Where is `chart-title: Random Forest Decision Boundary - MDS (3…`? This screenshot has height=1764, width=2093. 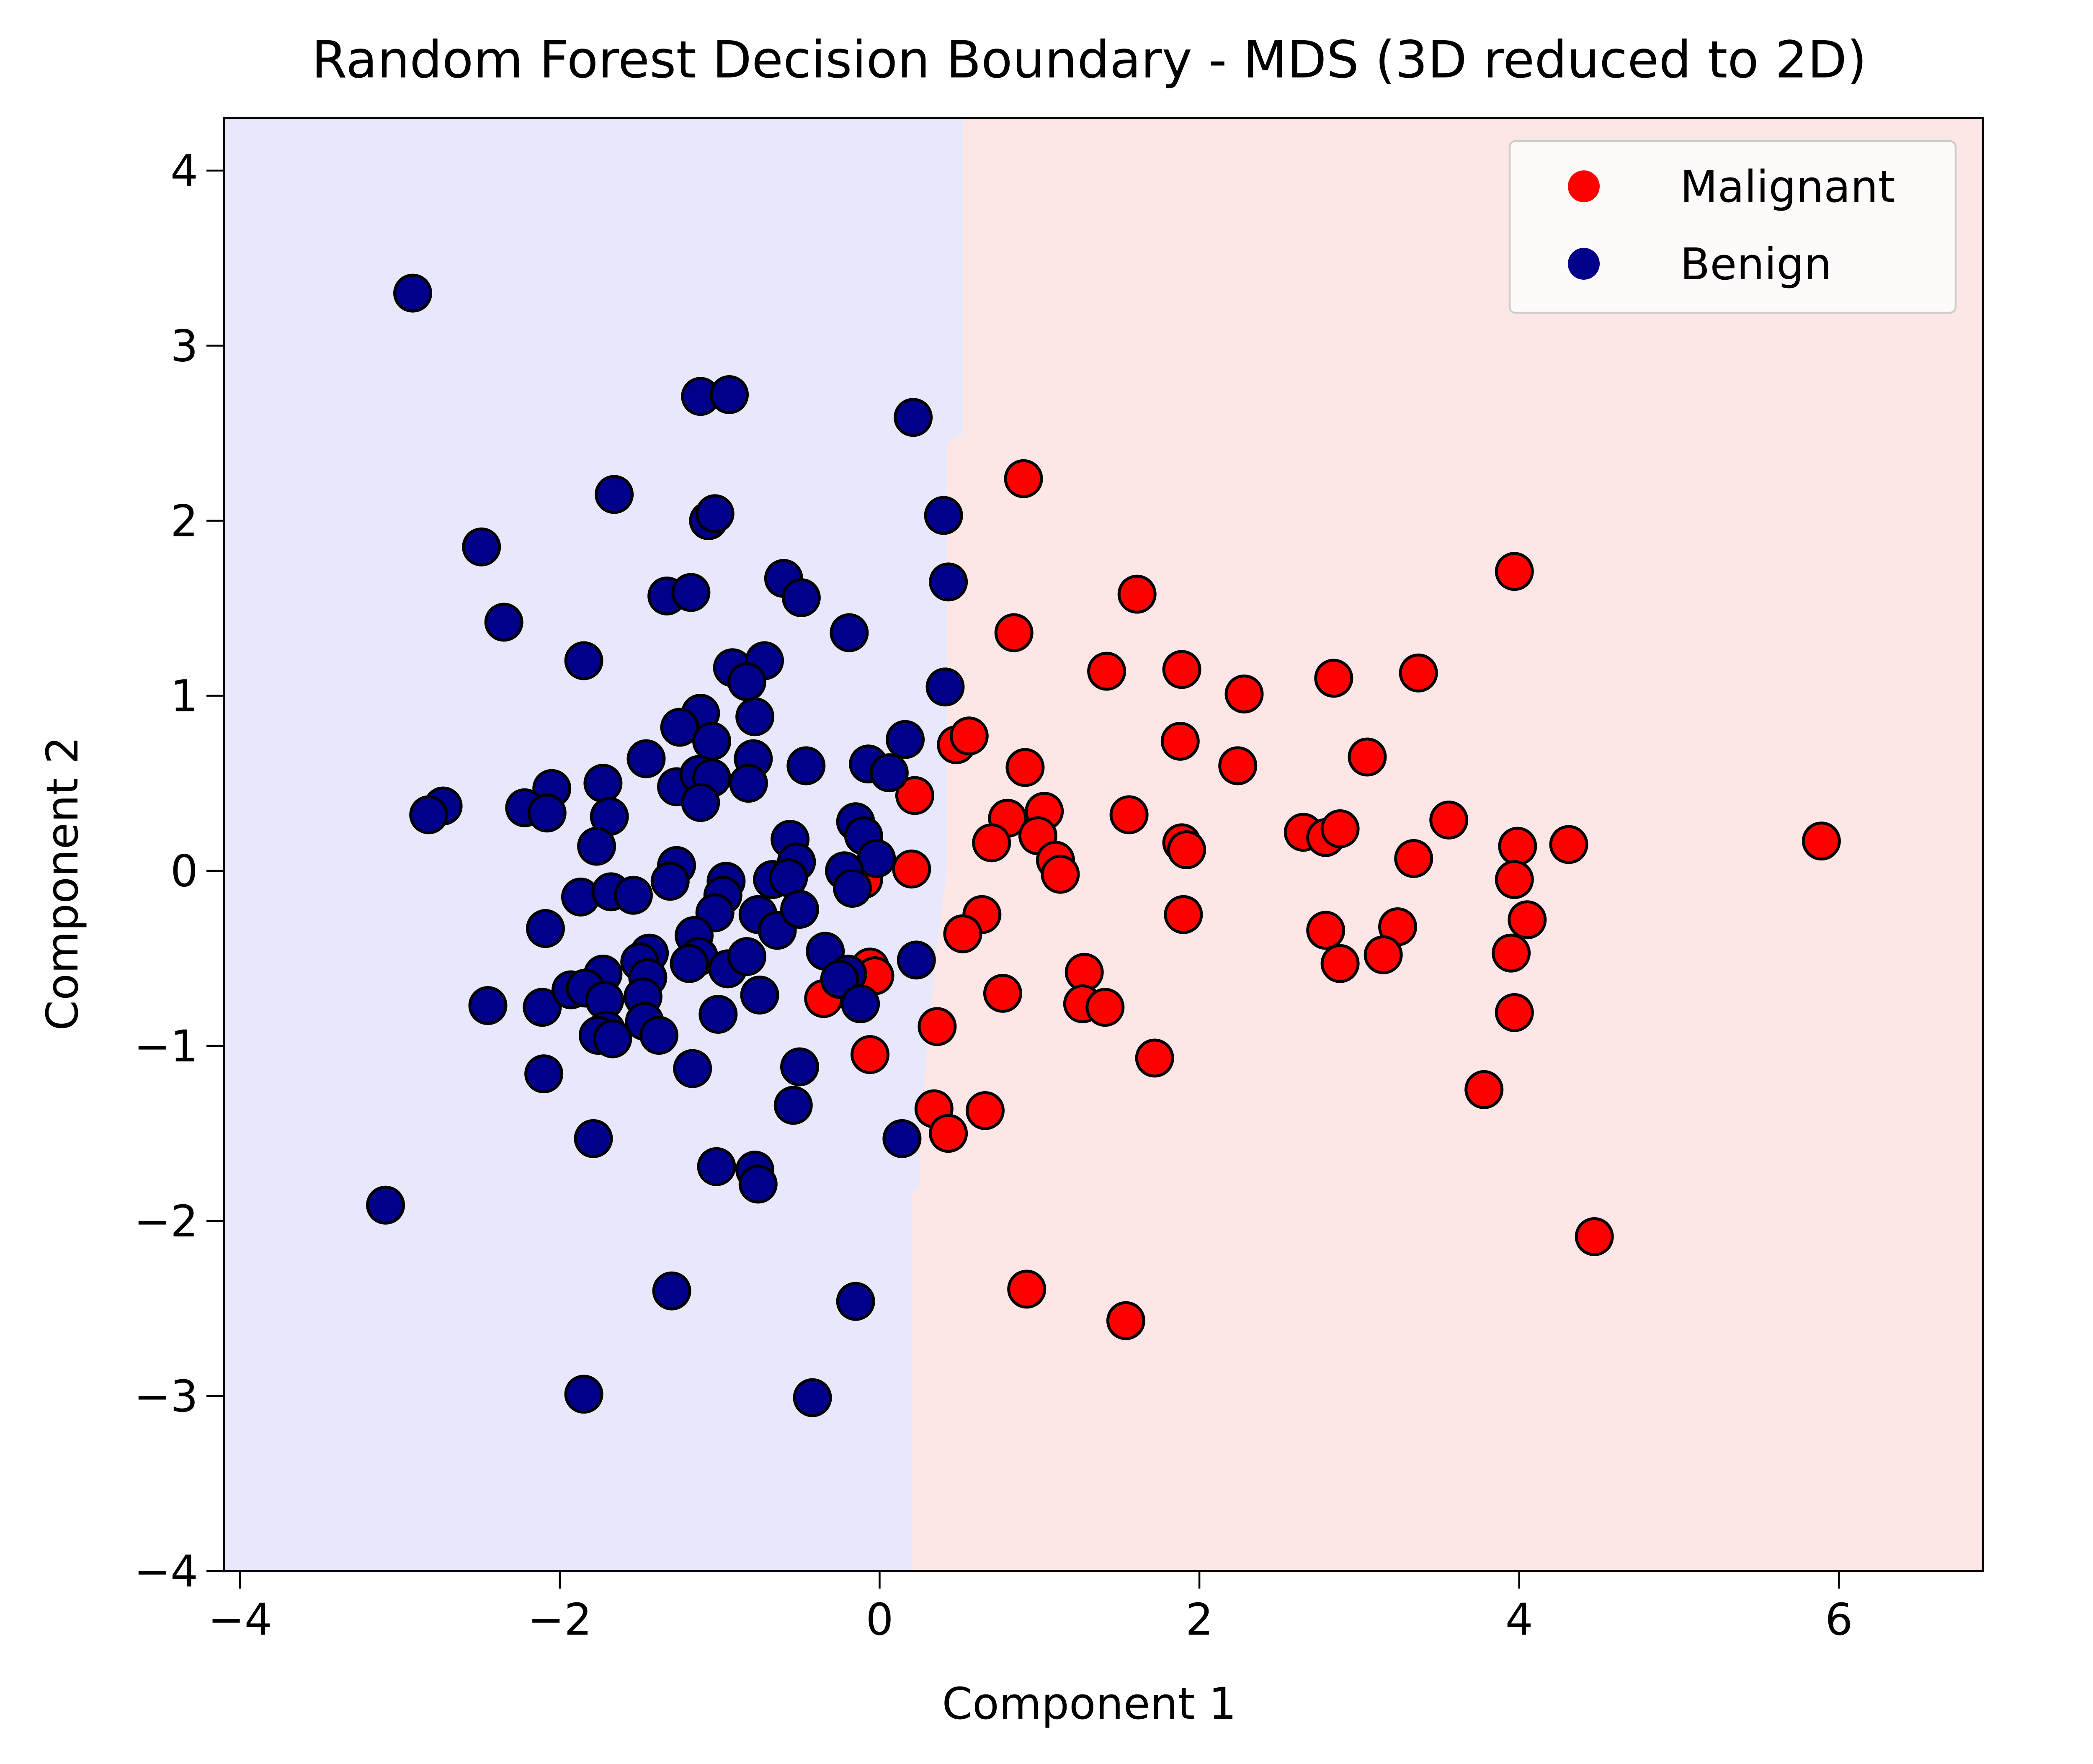 chart-title: Random Forest Decision Boundary - MDS (3… is located at coordinates (1090, 60).